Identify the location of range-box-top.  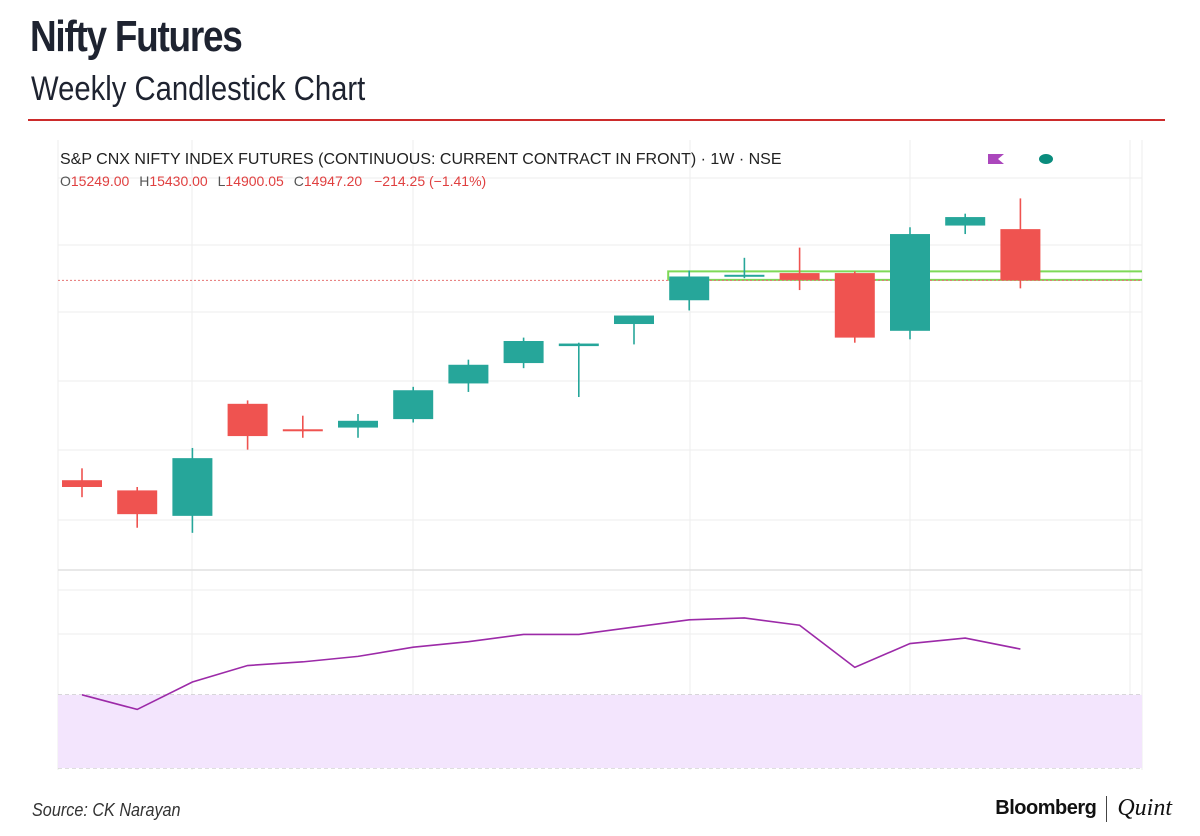
(904, 275).